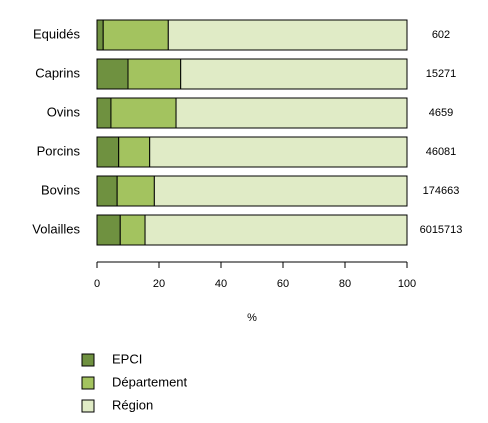 The width and height of the screenshot is (488, 423). I want to click on category-label: Equidés, so click(56, 33).